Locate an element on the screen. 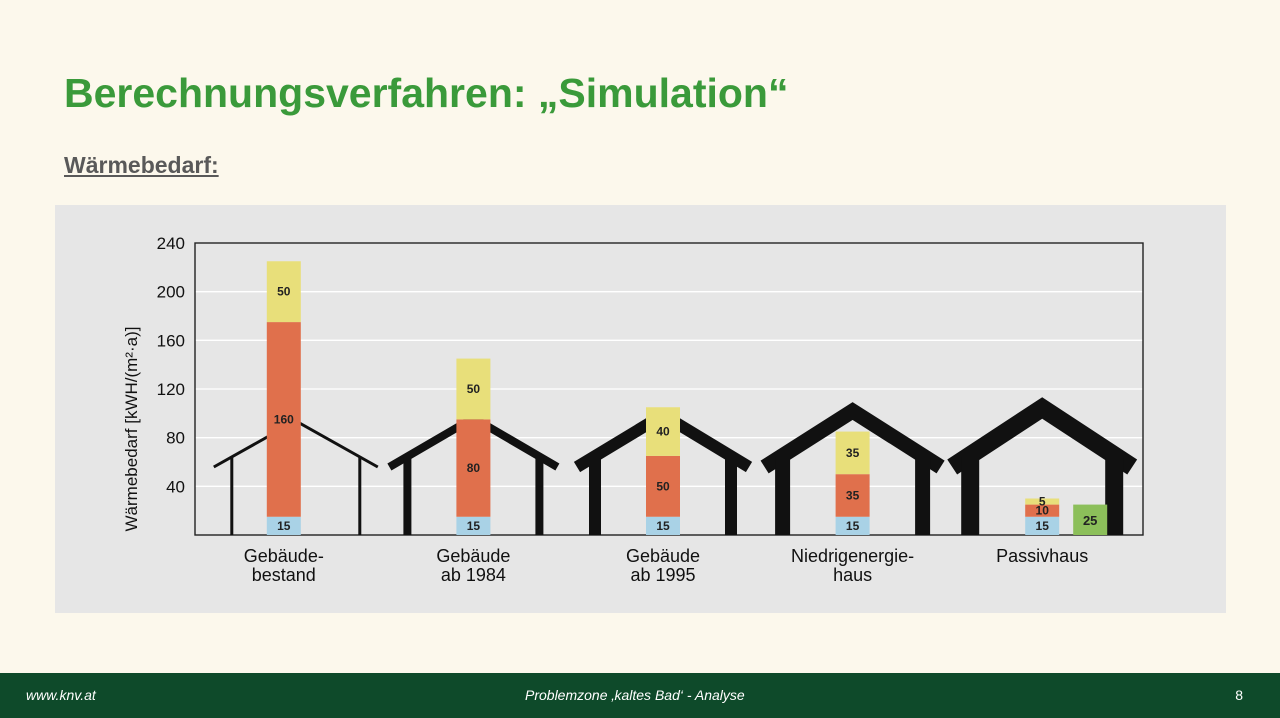 This screenshot has width=1280, height=718. bar-value-label: 160 is located at coordinates (284, 419).